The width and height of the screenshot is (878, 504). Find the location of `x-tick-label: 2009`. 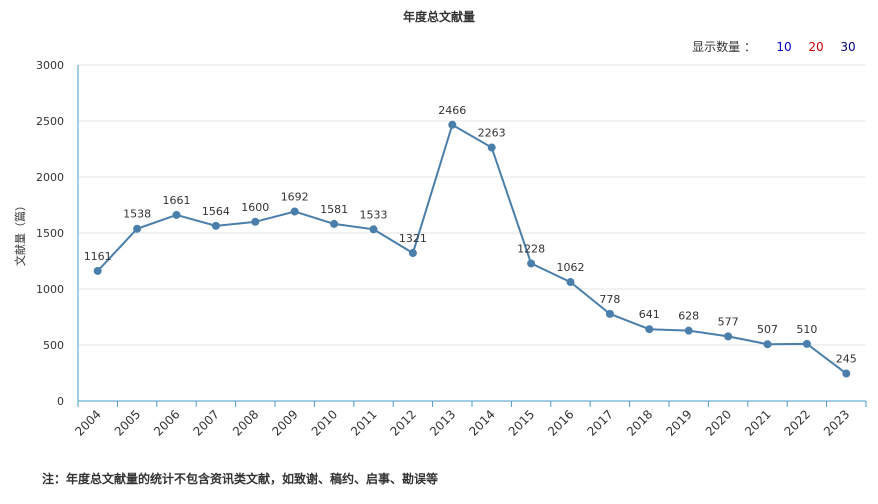

x-tick-label: 2009 is located at coordinates (284, 422).